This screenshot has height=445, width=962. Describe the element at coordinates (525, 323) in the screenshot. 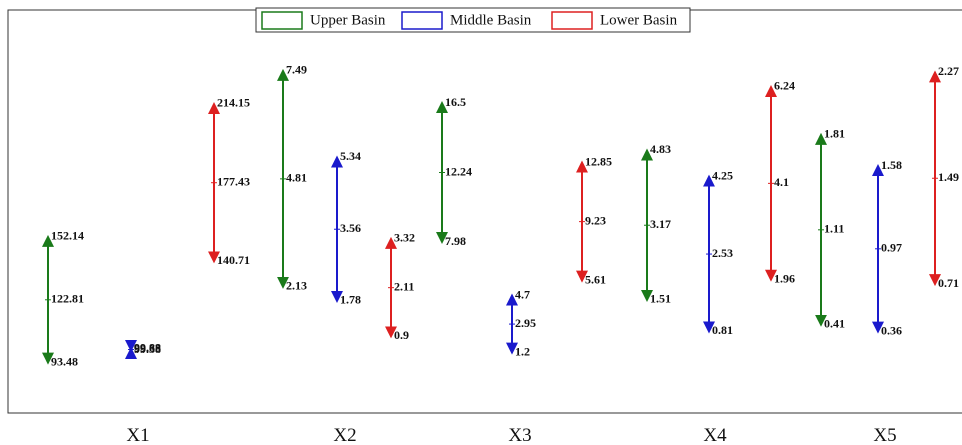

I see `value-label: 2.95` at that location.